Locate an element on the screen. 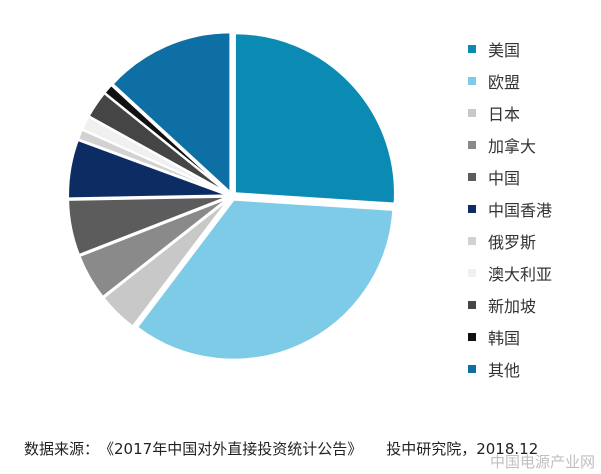 The height and width of the screenshot is (474, 601). legend-label: 俄罗斯 is located at coordinates (512, 242).